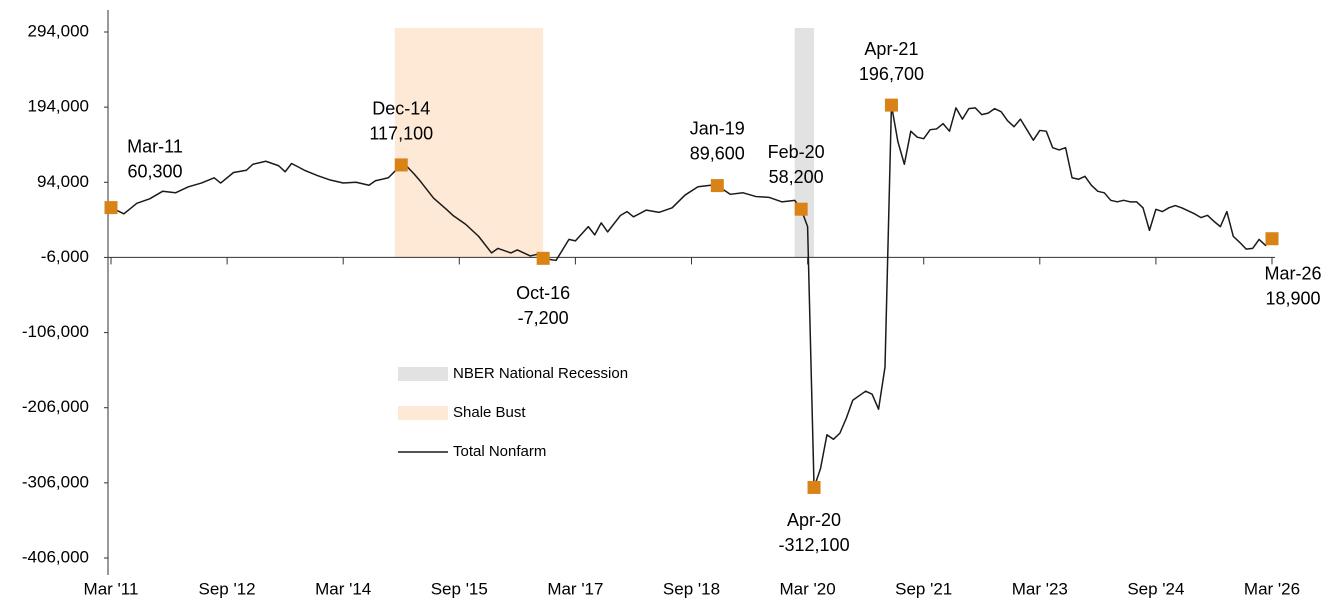  What do you see at coordinates (717, 153) in the screenshot?
I see `annotation-value: 89,600` at bounding box center [717, 153].